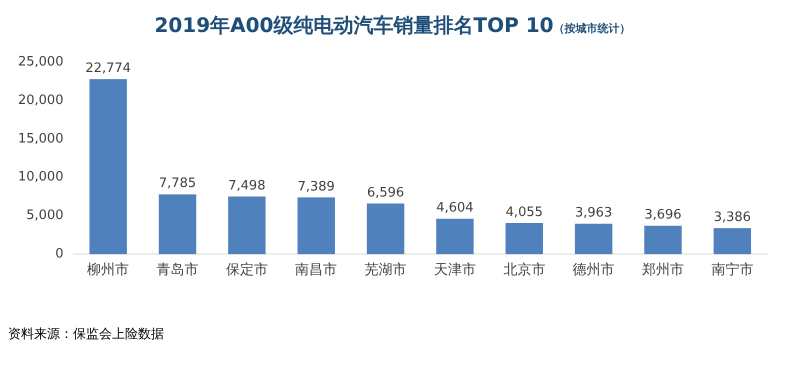 This screenshot has width=785, height=370. Describe the element at coordinates (354, 25) in the screenshot. I see `chart-title: 2019年A00级纯电动汽车销量排名TOP 10` at that location.